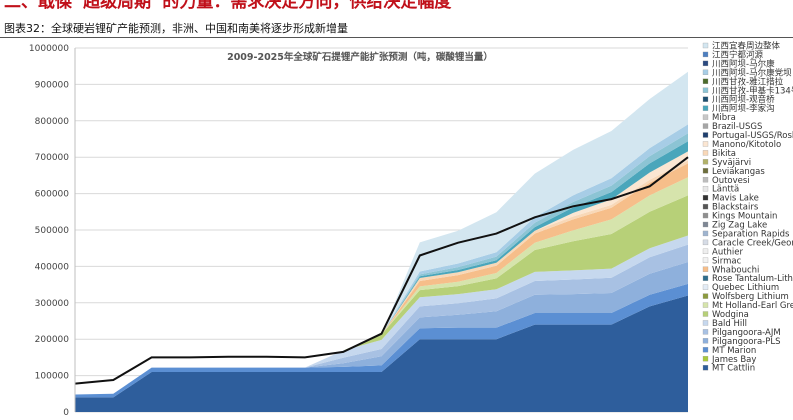 This screenshot has height=420, width=793. What do you see at coordinates (731, 181) in the screenshot?
I see `legend-label: Outovesi` at bounding box center [731, 181].